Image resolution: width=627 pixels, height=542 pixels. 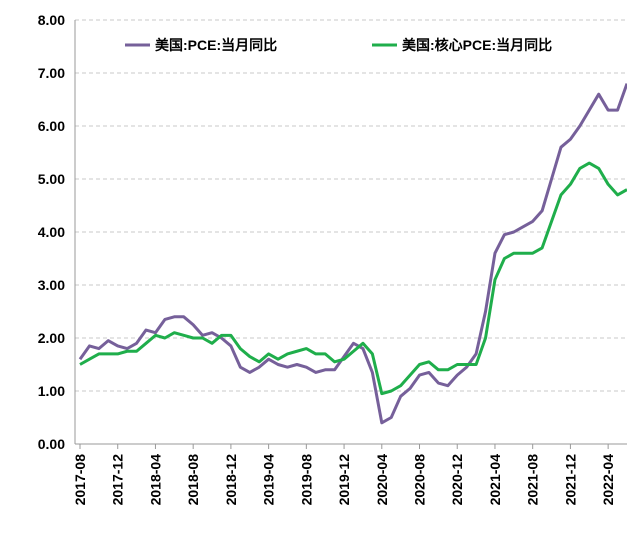 I want to click on y-tick-label: 1.00, so click(x=51, y=391).